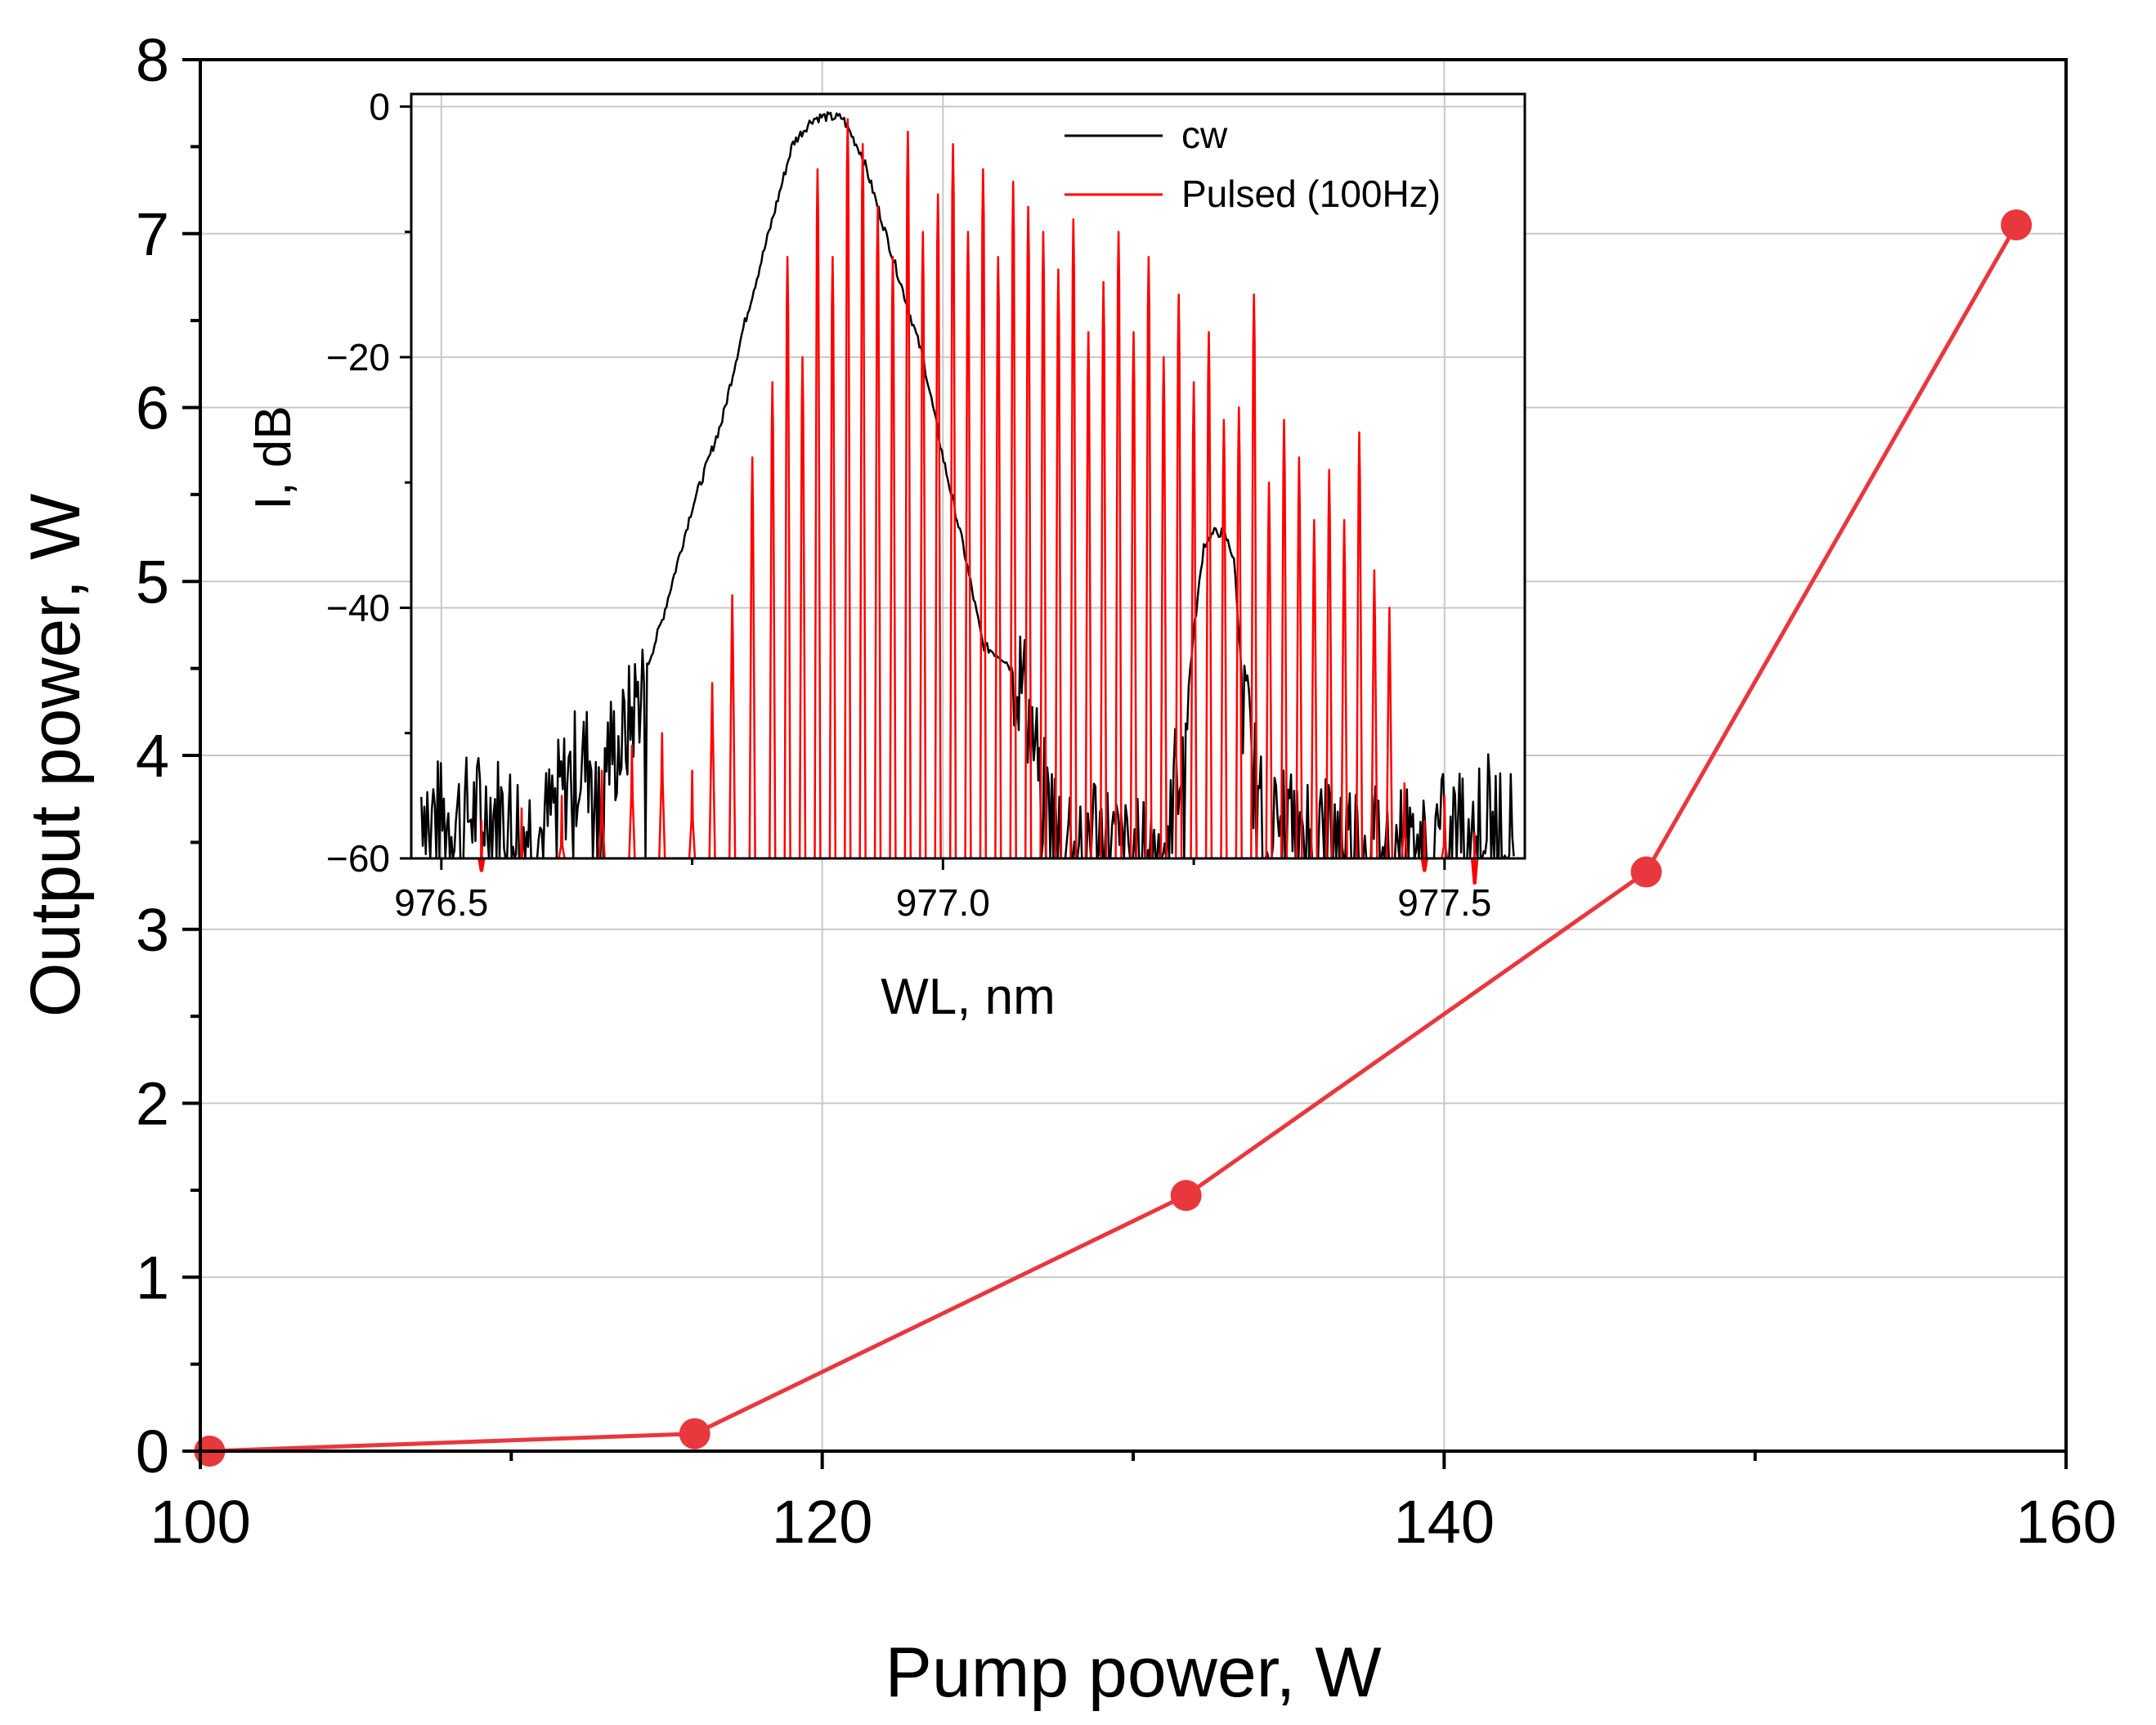 This screenshot has height=1725, width=2156. I want to click on inset-x-tick-label: 977.0, so click(943, 902).